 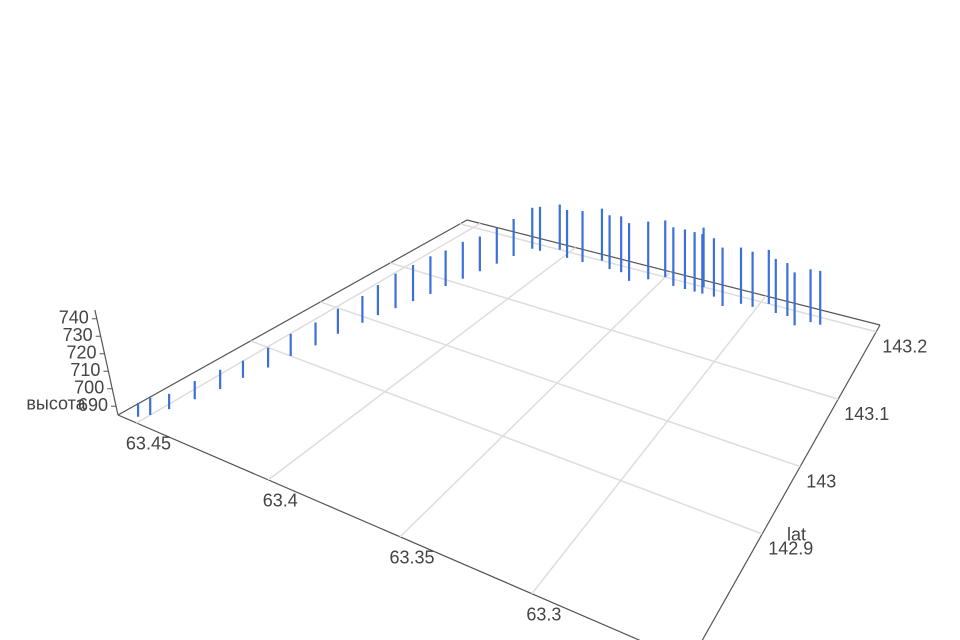 I want to click on z-tick-label: 690, so click(x=93, y=405).